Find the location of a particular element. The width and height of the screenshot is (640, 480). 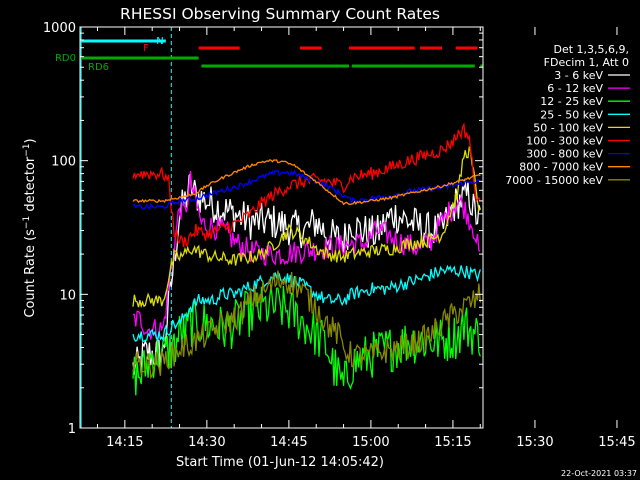

x-tick-label-14:45: 14:45 is located at coordinates (288, 442).